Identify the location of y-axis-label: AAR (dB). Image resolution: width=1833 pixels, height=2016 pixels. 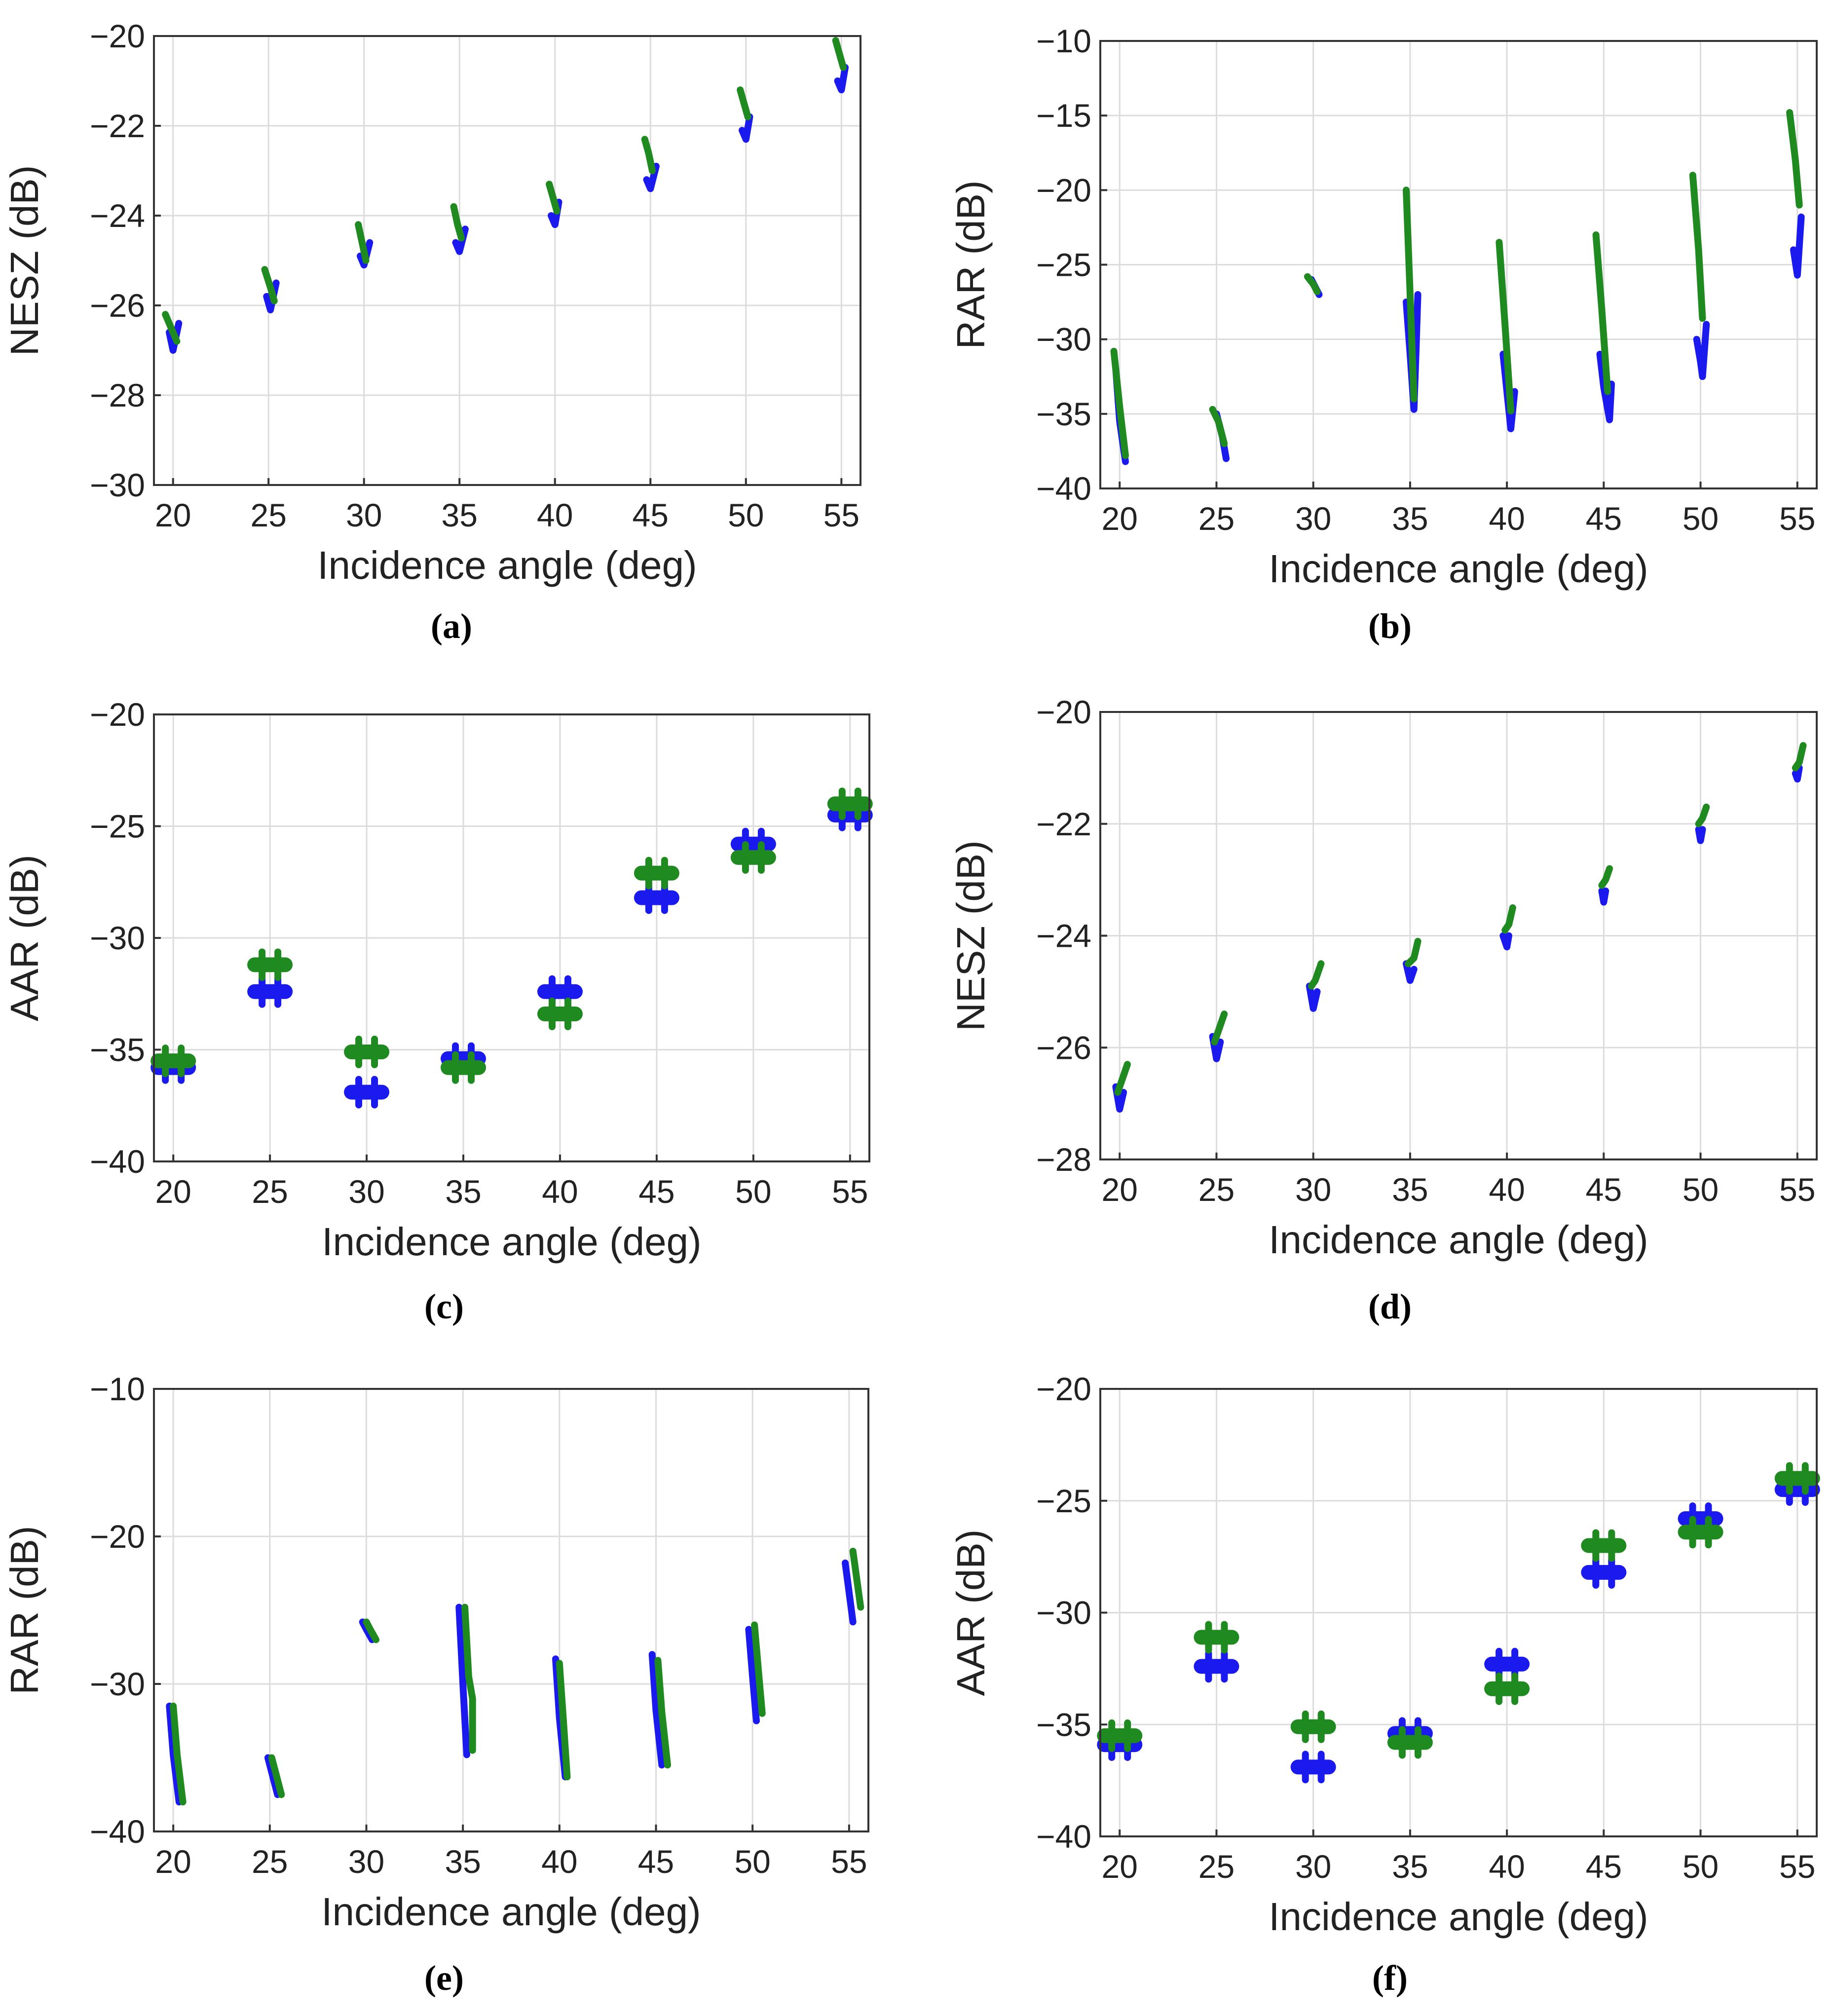
(24, 938).